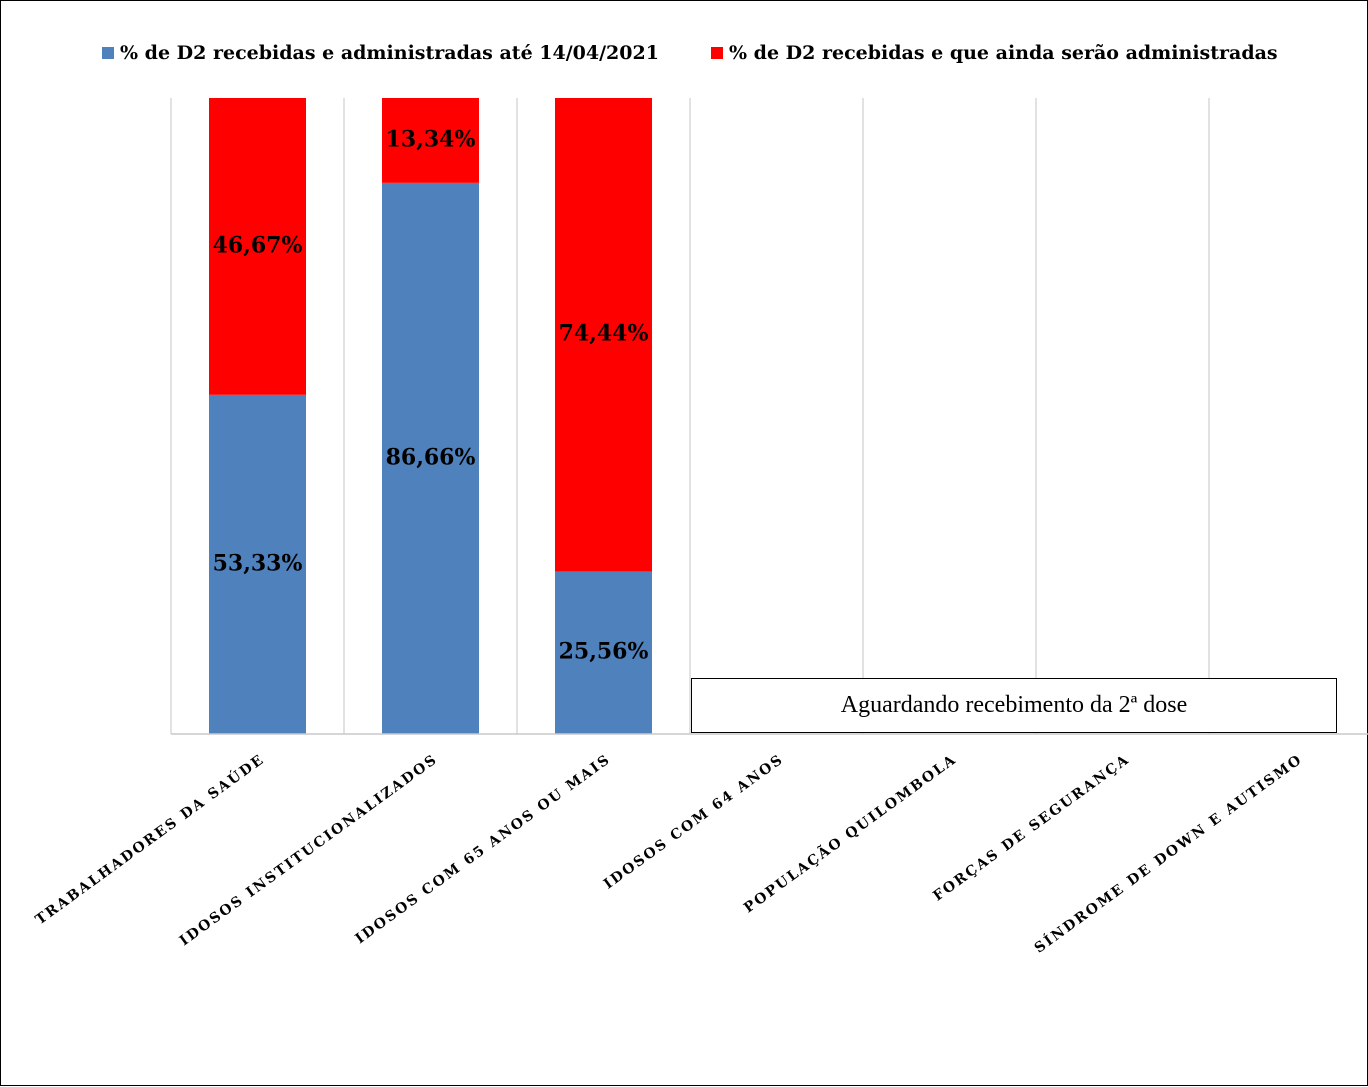 Image resolution: width=1368 pixels, height=1087 pixels. What do you see at coordinates (1167, 853) in the screenshot?
I see `category-tick-label: SÍNDROME DE DOWN E AUTISMO` at bounding box center [1167, 853].